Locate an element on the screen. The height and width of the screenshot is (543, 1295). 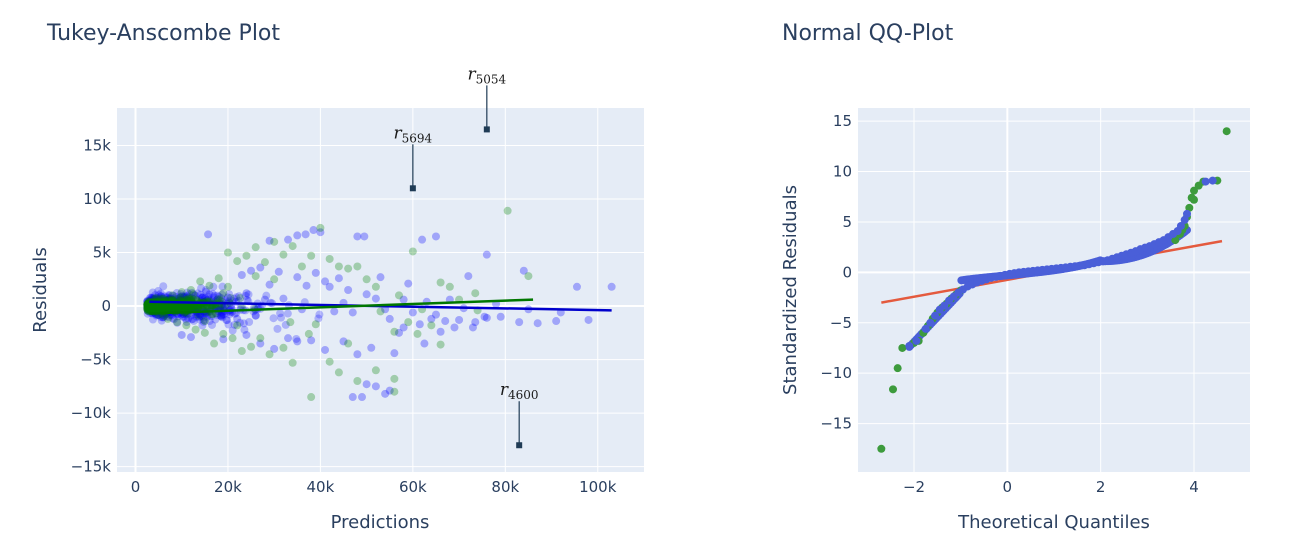
right-y-tick-label: 5 is located at coordinates (847, 222).